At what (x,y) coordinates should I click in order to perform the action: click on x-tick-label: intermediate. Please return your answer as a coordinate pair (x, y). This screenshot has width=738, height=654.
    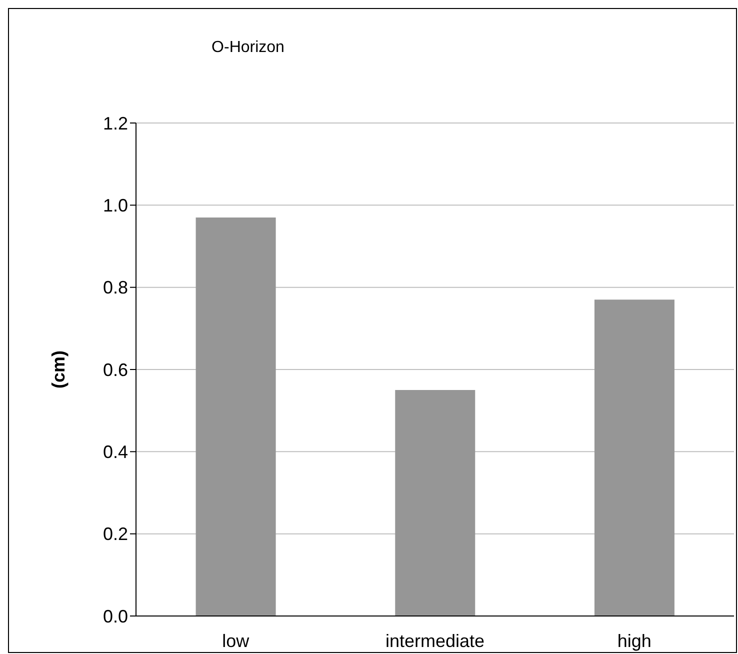
    Looking at the image, I should click on (435, 640).